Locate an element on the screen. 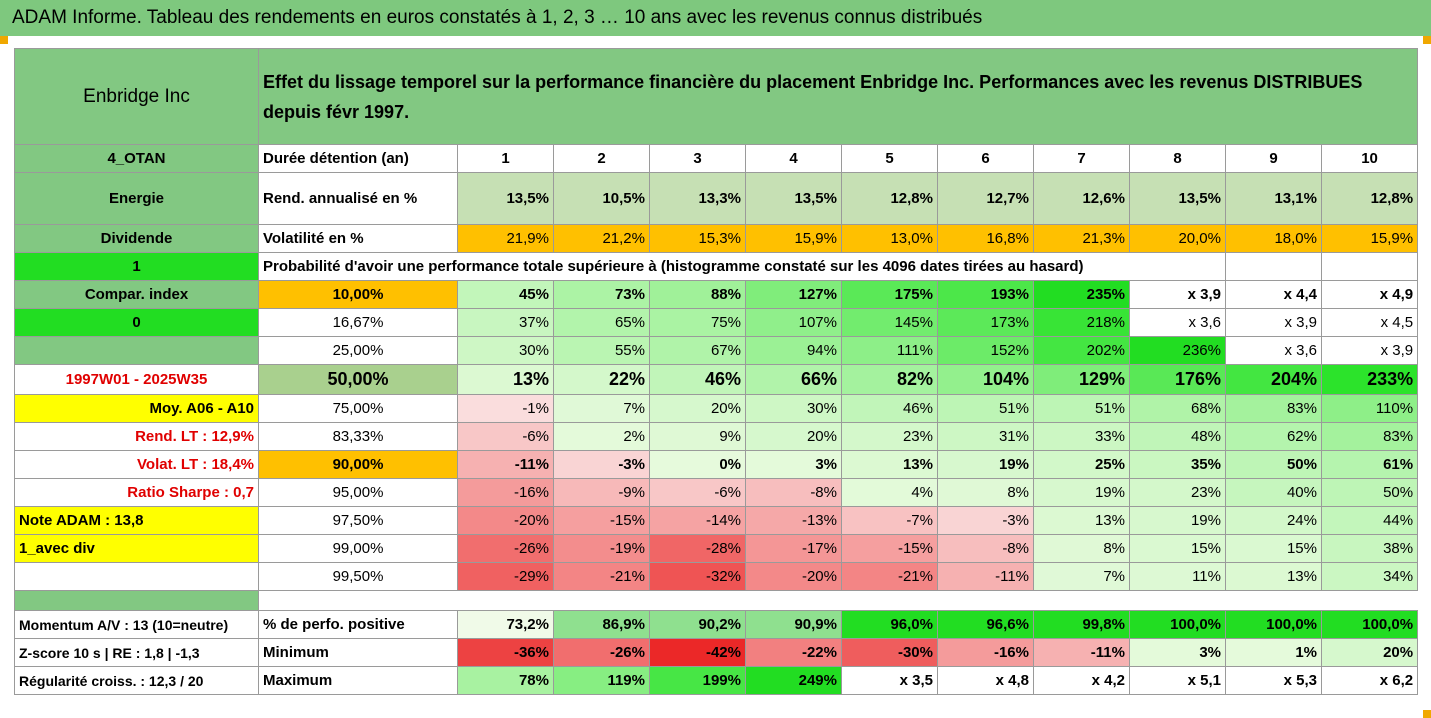  percentile-value: 24% is located at coordinates (1273, 520).